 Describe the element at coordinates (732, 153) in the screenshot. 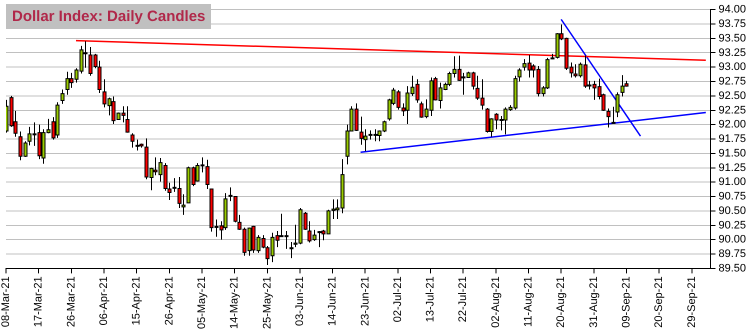

I see `y-tick-label: 91.50` at that location.